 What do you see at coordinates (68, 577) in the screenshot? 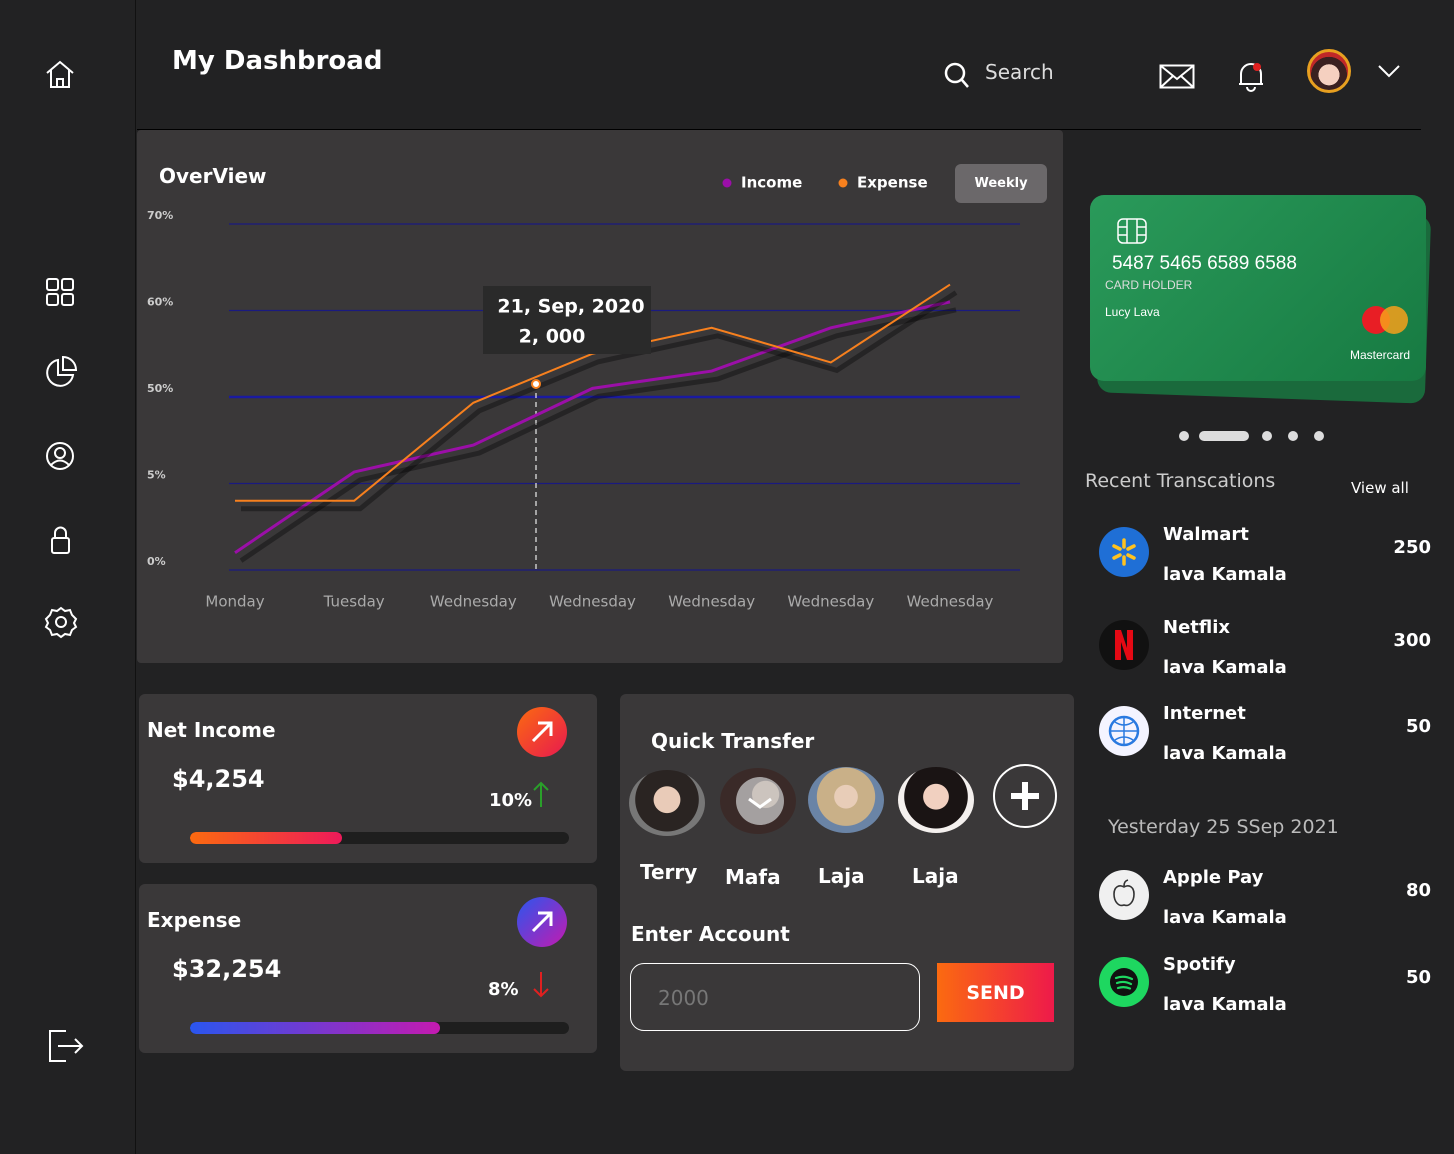
I see `sidebar` at bounding box center [68, 577].